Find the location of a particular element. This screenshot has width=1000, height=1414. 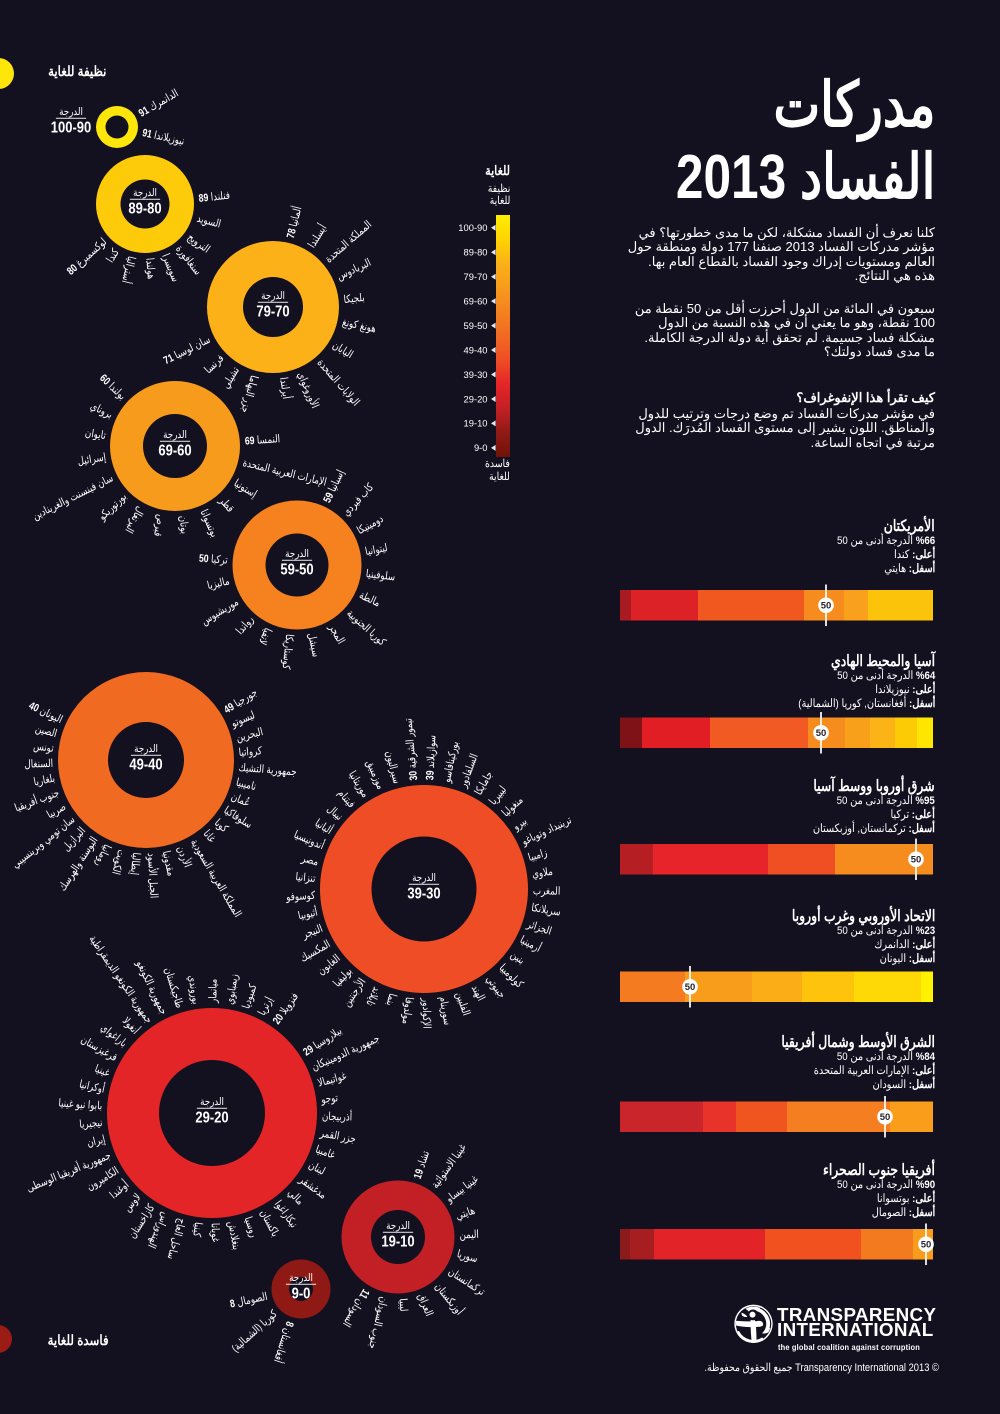

svg-text: المغرب is located at coordinates (547, 891).